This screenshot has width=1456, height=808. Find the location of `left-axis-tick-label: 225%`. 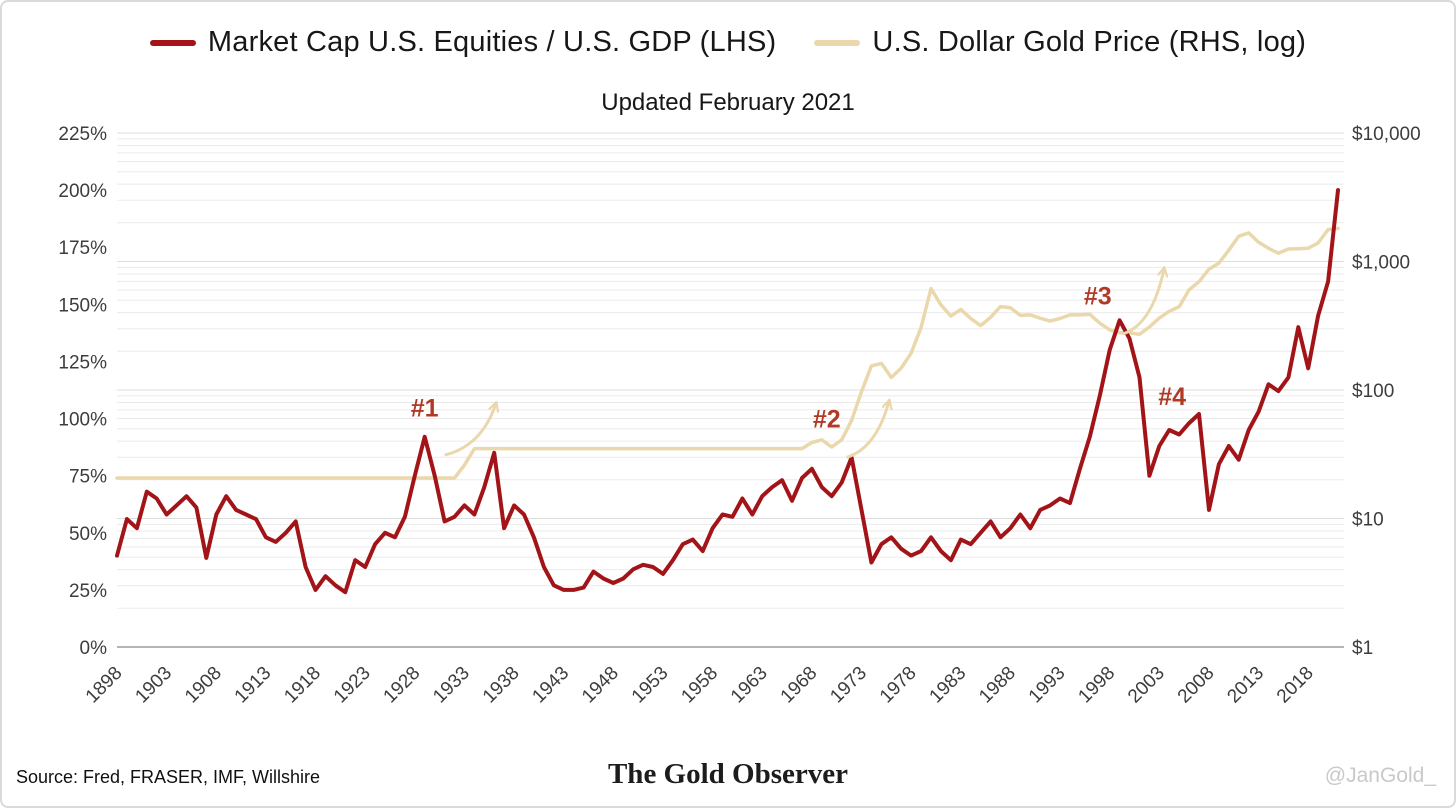

left-axis-tick-label: 225% is located at coordinates (82, 134).